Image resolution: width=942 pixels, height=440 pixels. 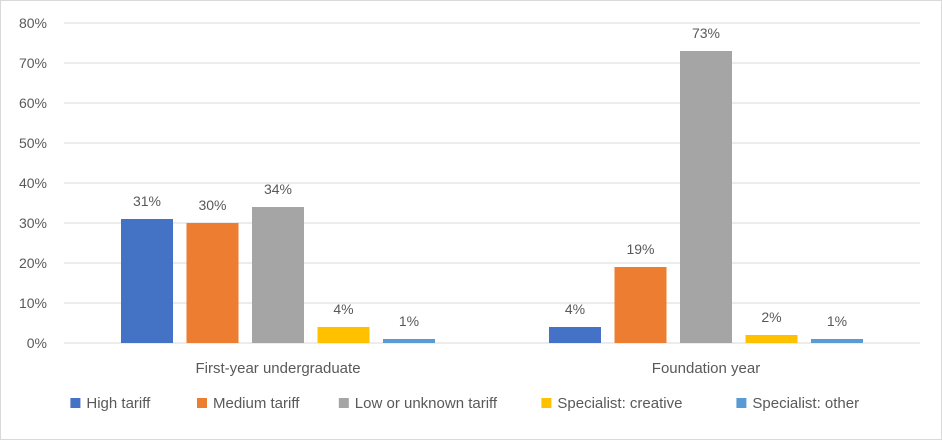 What do you see at coordinates (33, 63) in the screenshot?
I see `y-tick-label: 70%` at bounding box center [33, 63].